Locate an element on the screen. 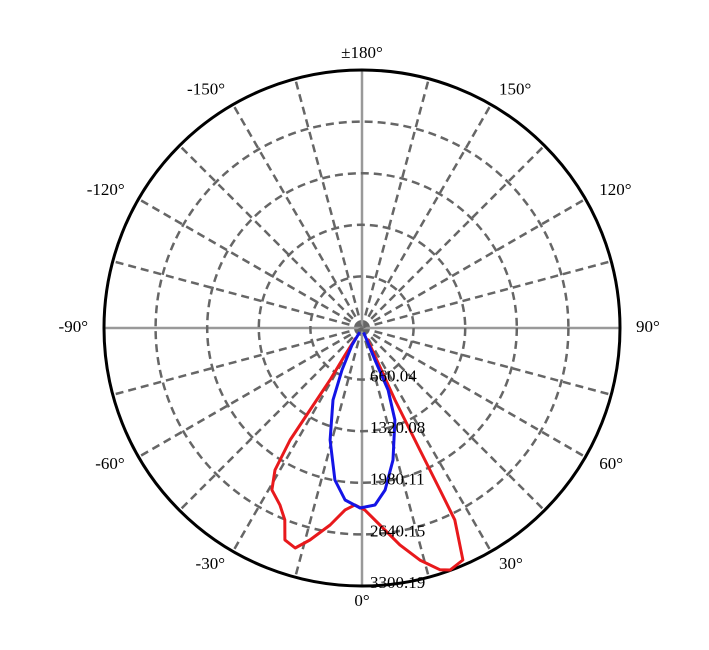 This screenshot has height=650, width=709. radial-tick-label: 660.04 is located at coordinates (393, 376).